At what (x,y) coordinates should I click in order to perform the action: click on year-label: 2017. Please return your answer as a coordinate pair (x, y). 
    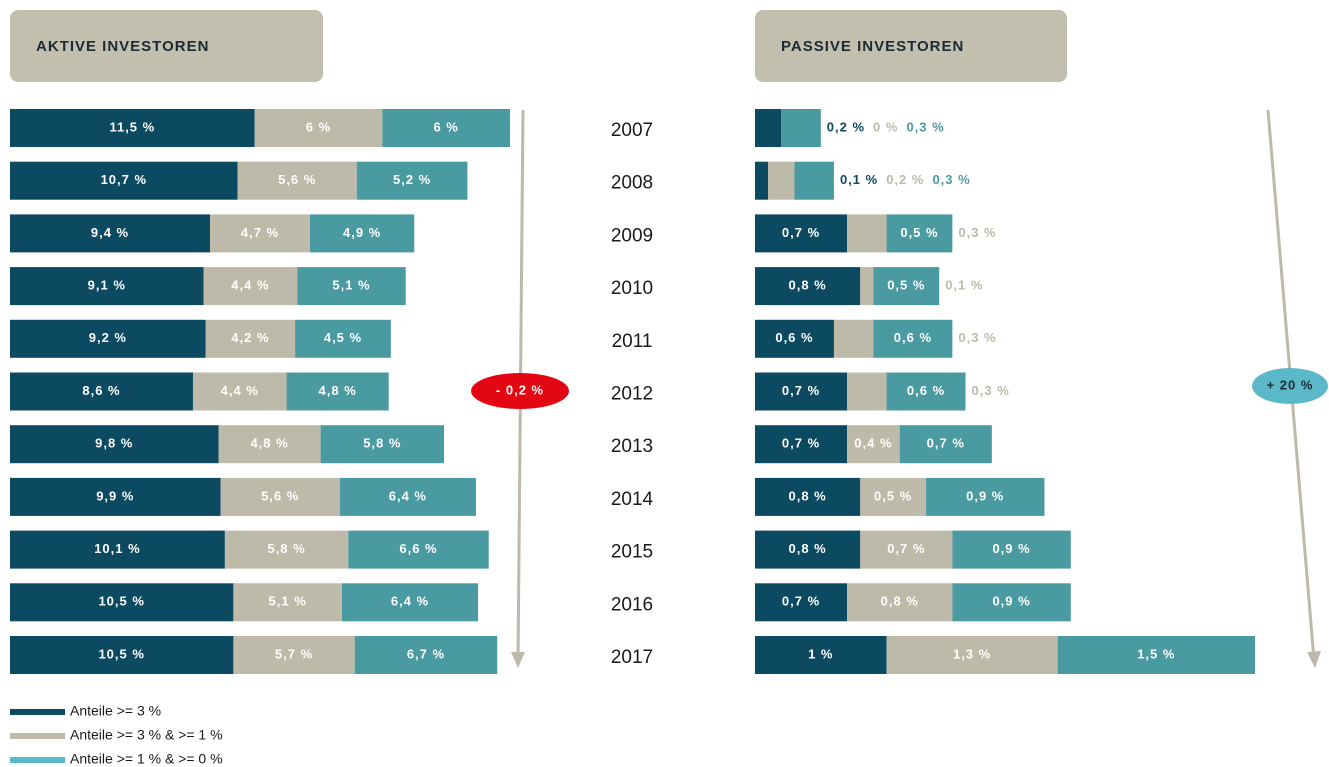
    Looking at the image, I should click on (632, 657).